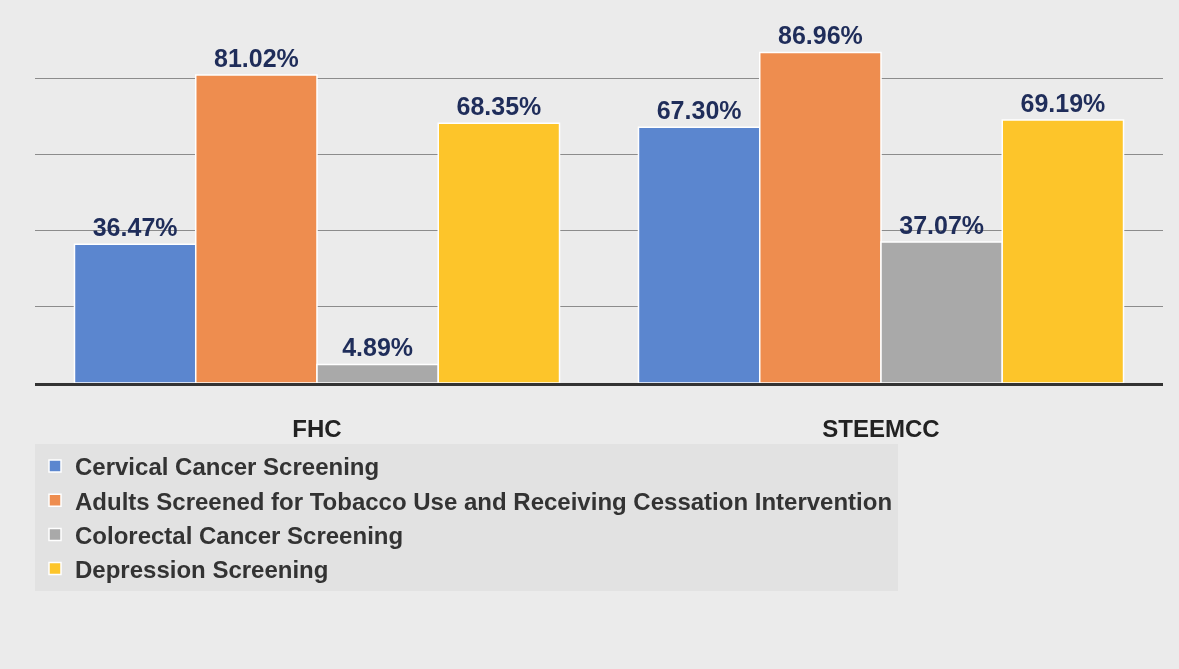  What do you see at coordinates (699, 110) in the screenshot?
I see `data-label: 67.30%` at bounding box center [699, 110].